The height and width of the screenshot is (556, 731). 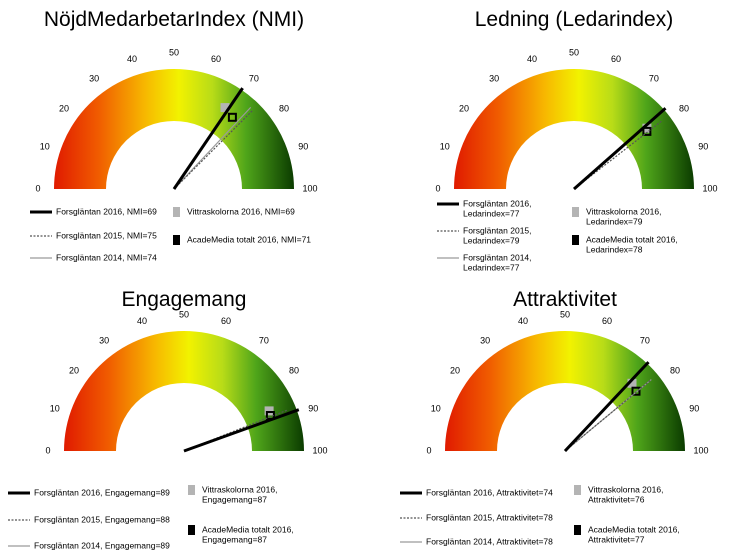 What do you see at coordinates (106, 211) in the screenshot?
I see `legend-label: Forsgläntan 2016, NMI=69` at bounding box center [106, 211].